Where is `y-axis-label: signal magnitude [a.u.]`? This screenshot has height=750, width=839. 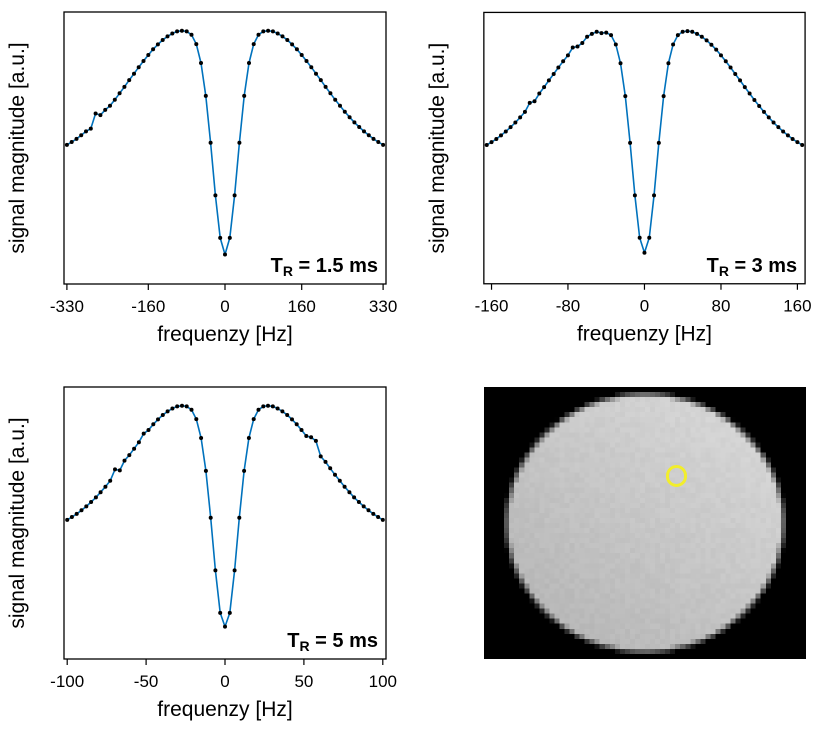
y-axis-label: signal magnitude [a.u.] is located at coordinates (17, 522).